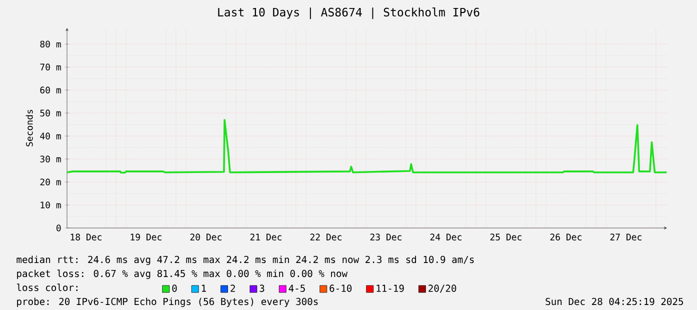 The width and height of the screenshot is (697, 310). I want to click on text: packet loss: 0.67 % avg 81.45 % max 0.00 % min 0.00 % now, so click(182, 275).